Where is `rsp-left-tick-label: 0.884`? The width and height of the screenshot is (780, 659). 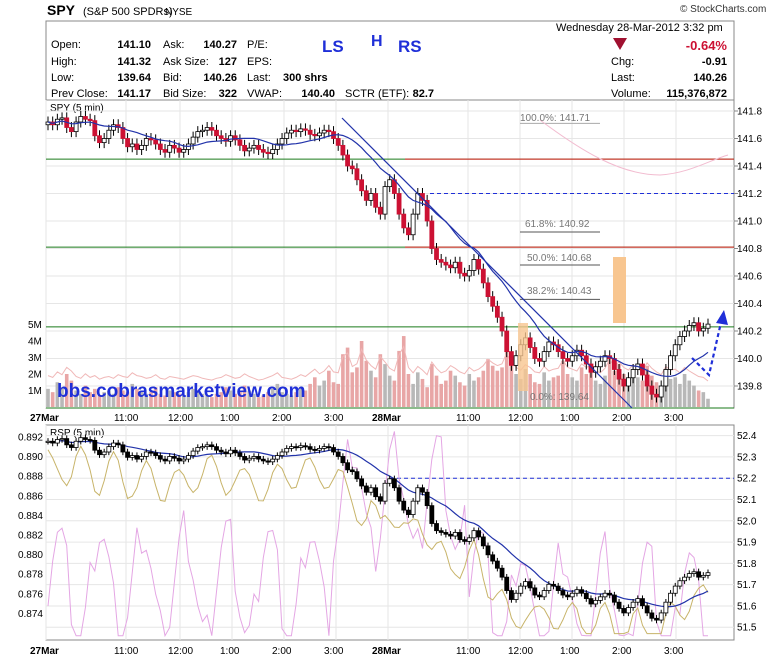 rsp-left-tick-label: 0.884 is located at coordinates (30, 516).